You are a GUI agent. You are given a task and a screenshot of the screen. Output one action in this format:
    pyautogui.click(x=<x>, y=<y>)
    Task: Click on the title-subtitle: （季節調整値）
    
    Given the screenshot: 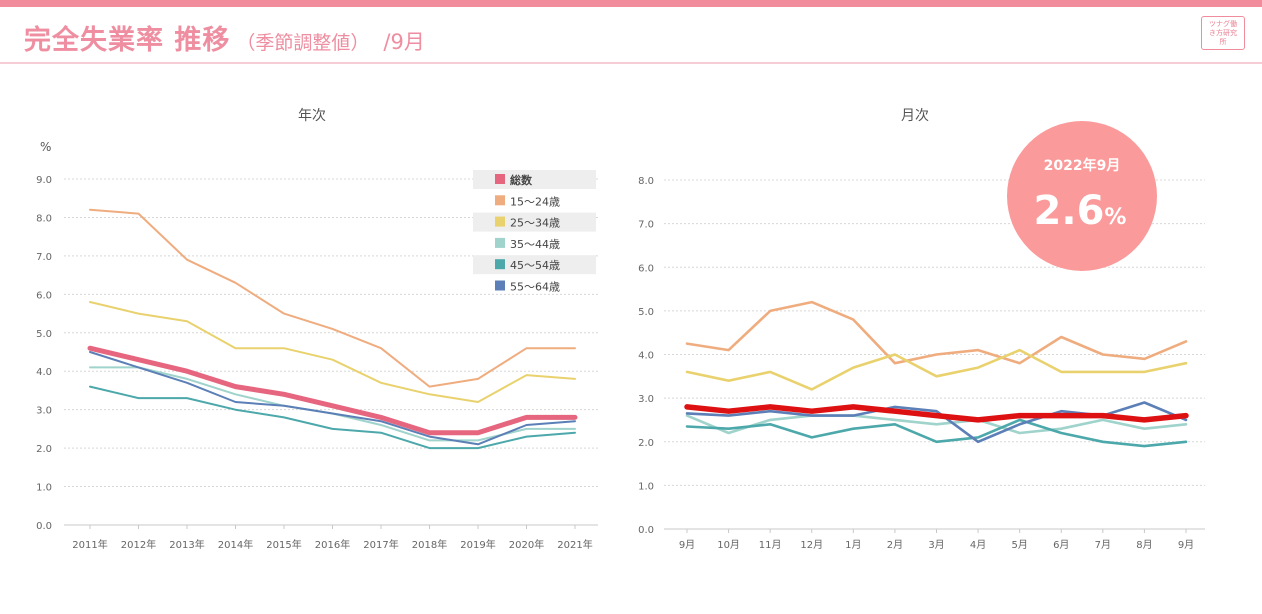 What is the action you would take?
    pyautogui.click(x=303, y=43)
    